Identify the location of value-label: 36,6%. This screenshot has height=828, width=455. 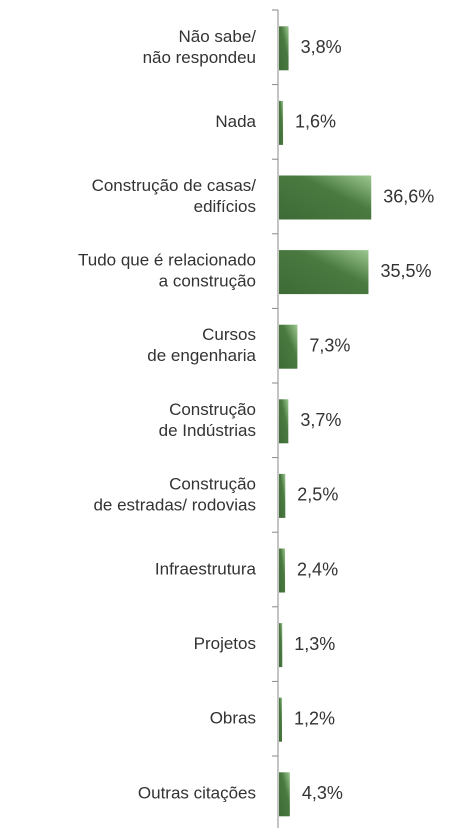
(408, 196).